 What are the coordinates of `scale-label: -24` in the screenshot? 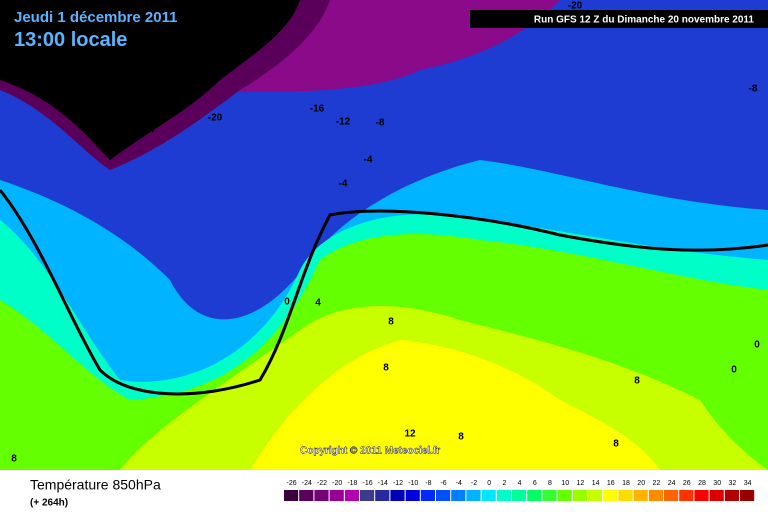 It's located at (307, 483).